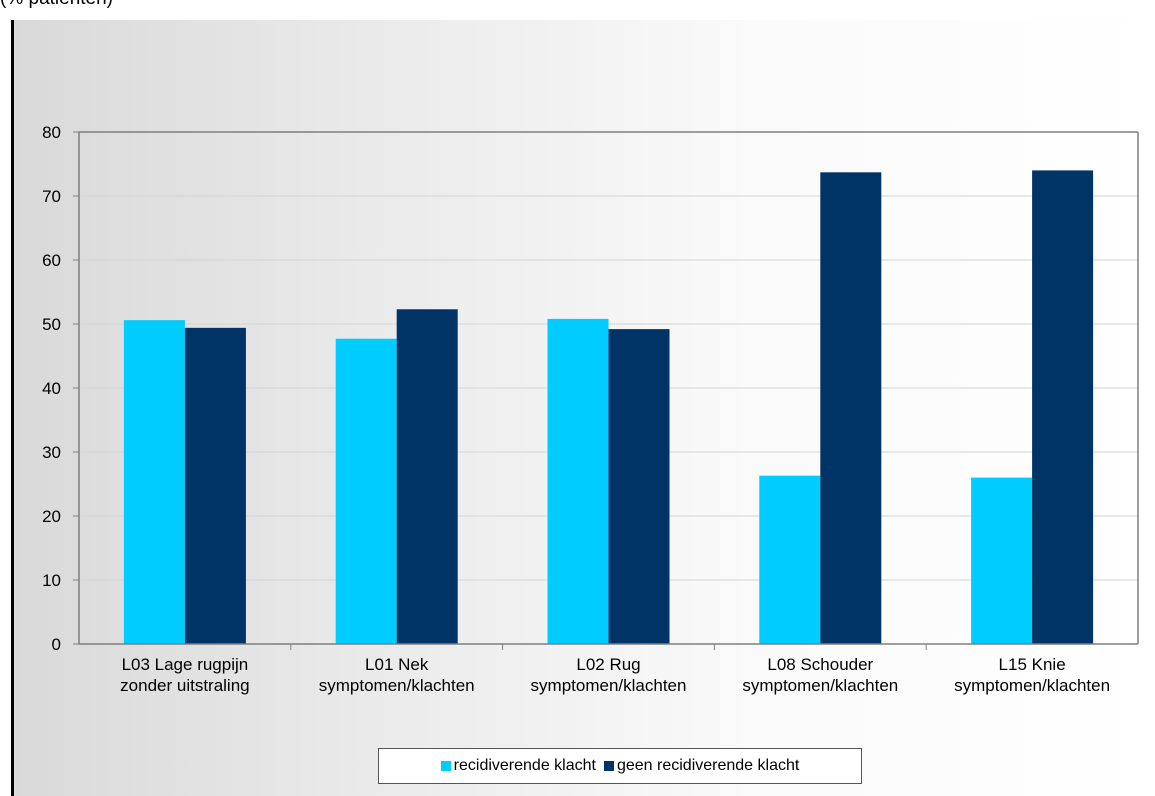 The image size is (1155, 796). Describe the element at coordinates (51, 132) in the screenshot. I see `y-tick-label: 80` at that location.